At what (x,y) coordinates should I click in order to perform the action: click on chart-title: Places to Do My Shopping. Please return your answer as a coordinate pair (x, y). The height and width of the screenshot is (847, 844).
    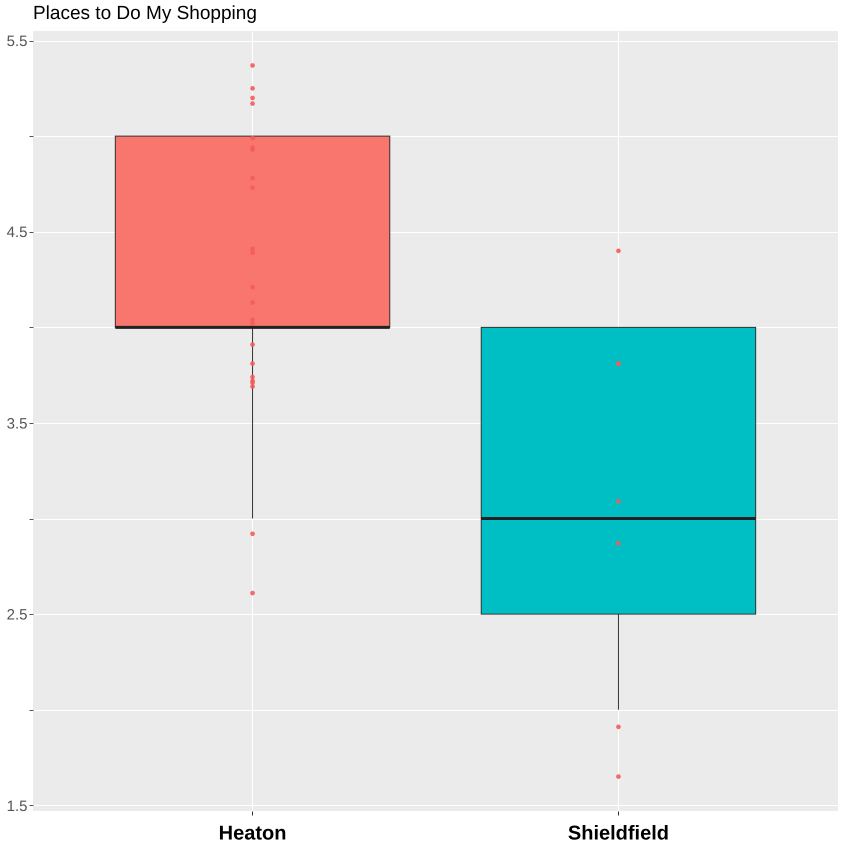
    Looking at the image, I should click on (145, 13).